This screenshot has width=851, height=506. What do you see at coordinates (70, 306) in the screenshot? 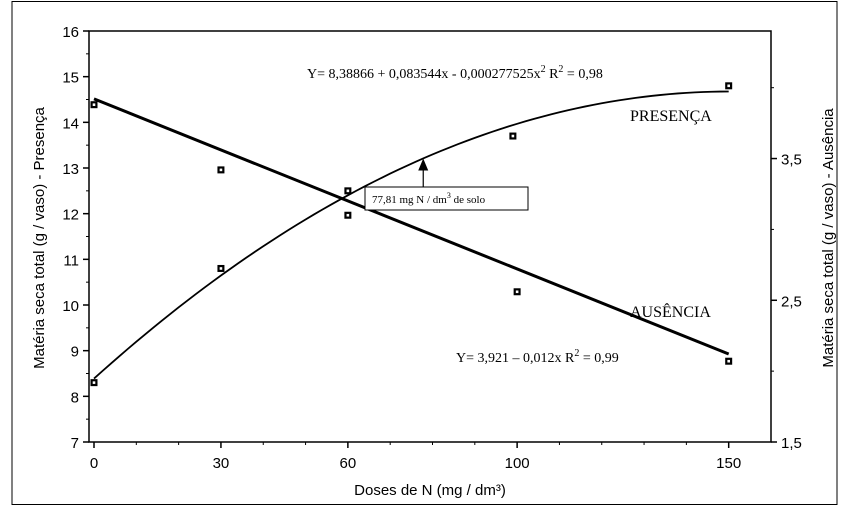
I see `y-left-tick-label: 10` at bounding box center [70, 306].